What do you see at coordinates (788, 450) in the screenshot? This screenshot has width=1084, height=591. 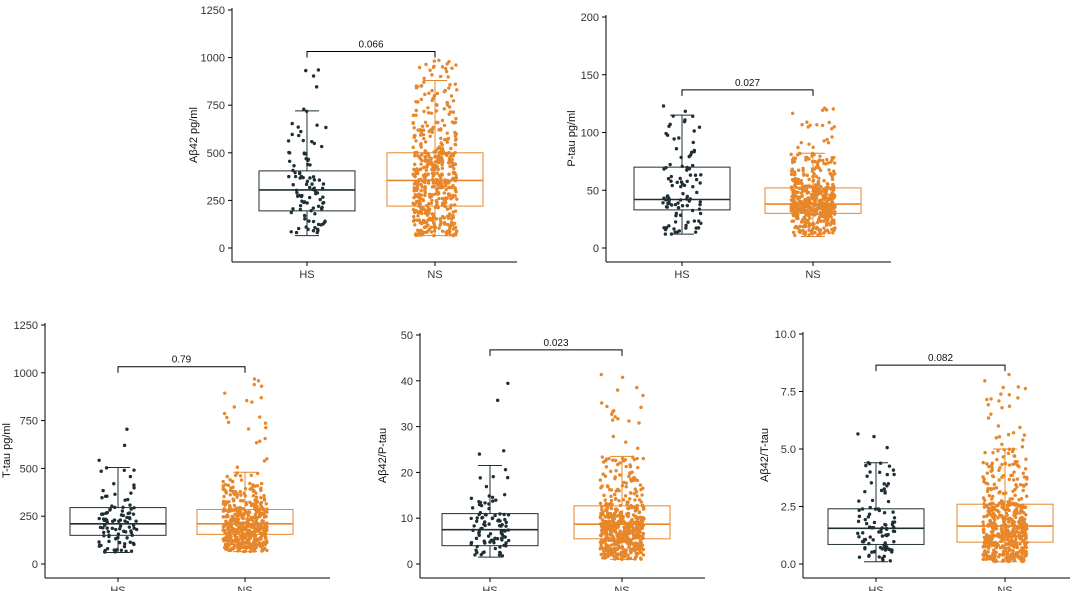 I see `y-tick-label: 5.0` at bounding box center [788, 450].